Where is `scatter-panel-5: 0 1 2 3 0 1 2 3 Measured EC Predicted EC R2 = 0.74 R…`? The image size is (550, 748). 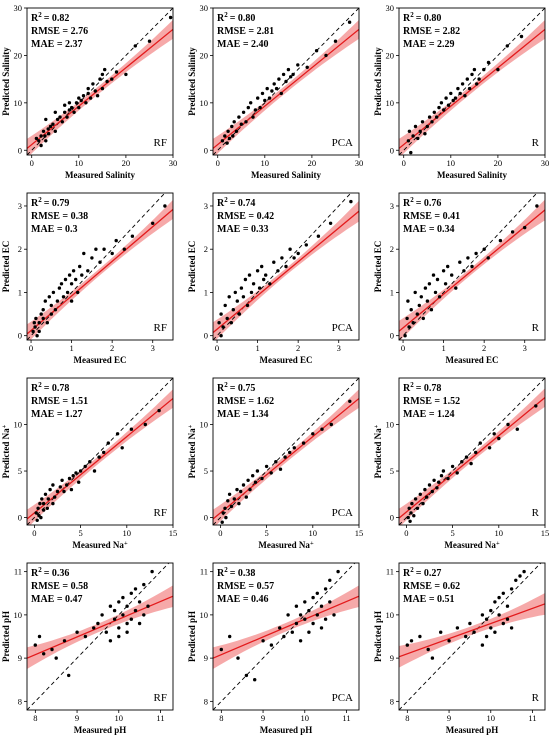 scatter-panel-5: 0 1 2 3 0 1 2 3 Measured EC Predicted EC R2 = 0.74 R… is located at coordinates (273, 278).